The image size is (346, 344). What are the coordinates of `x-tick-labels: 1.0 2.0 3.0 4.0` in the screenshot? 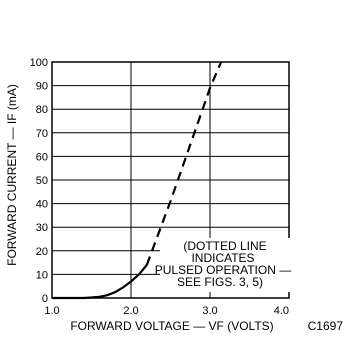 It's located at (166, 311).